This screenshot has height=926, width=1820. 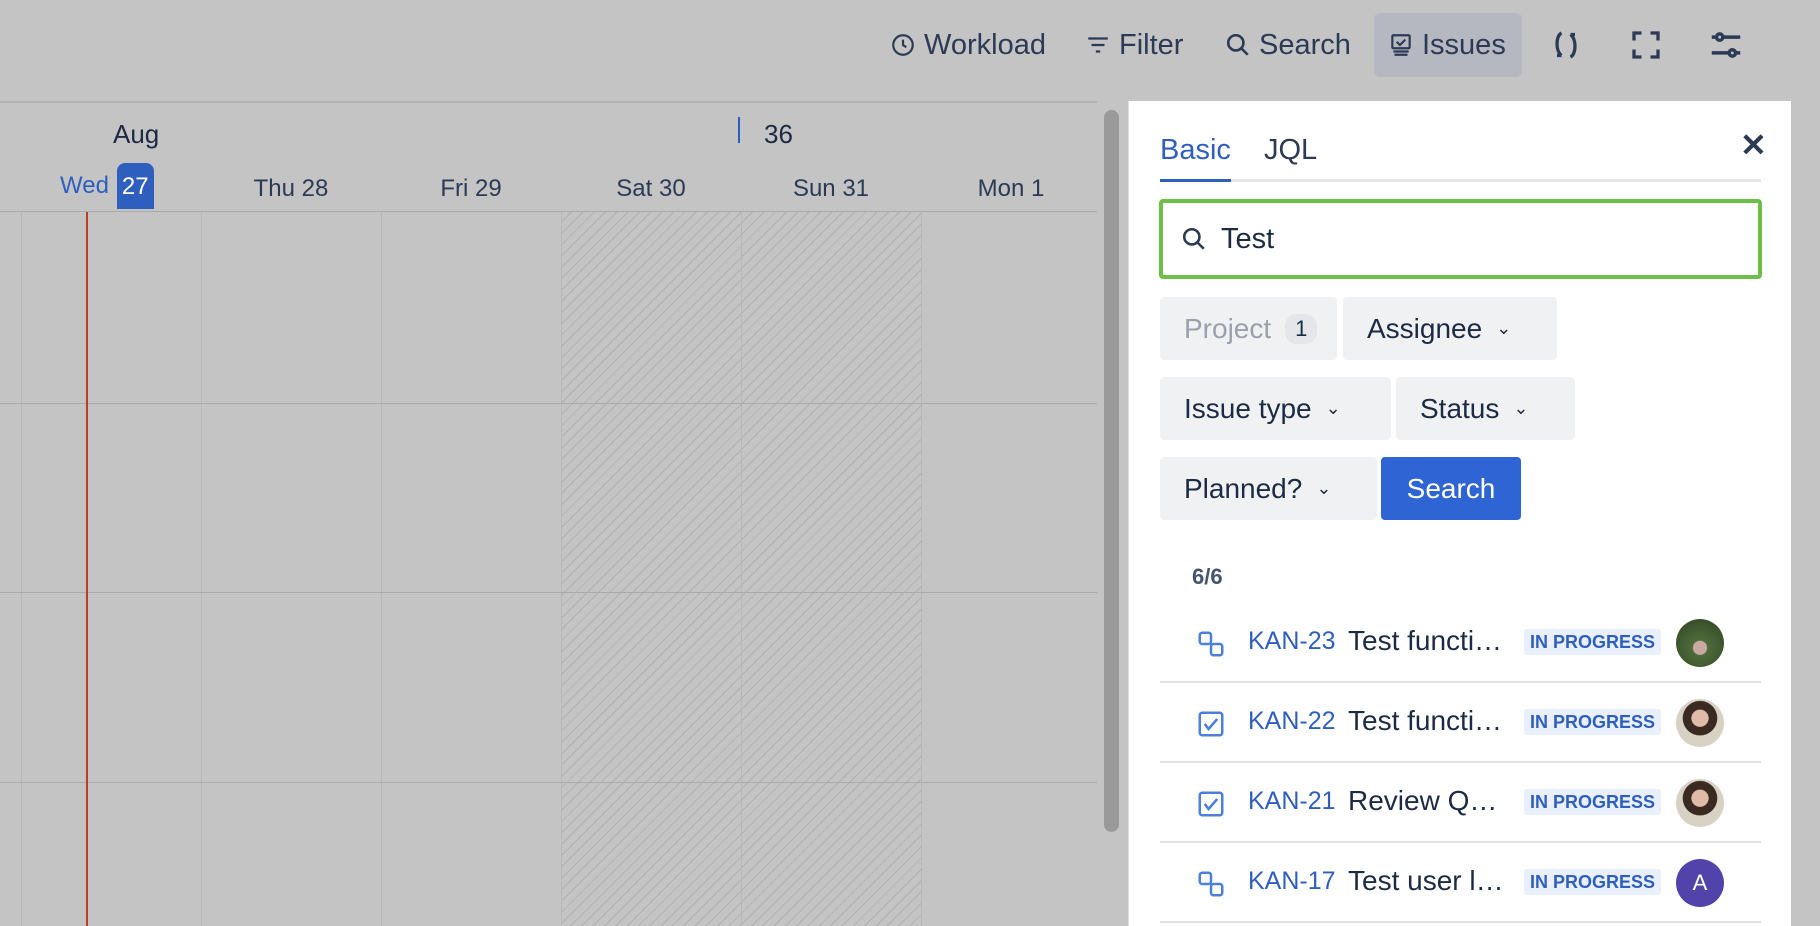 I want to click on close-icon: ✕, so click(x=1753, y=145).